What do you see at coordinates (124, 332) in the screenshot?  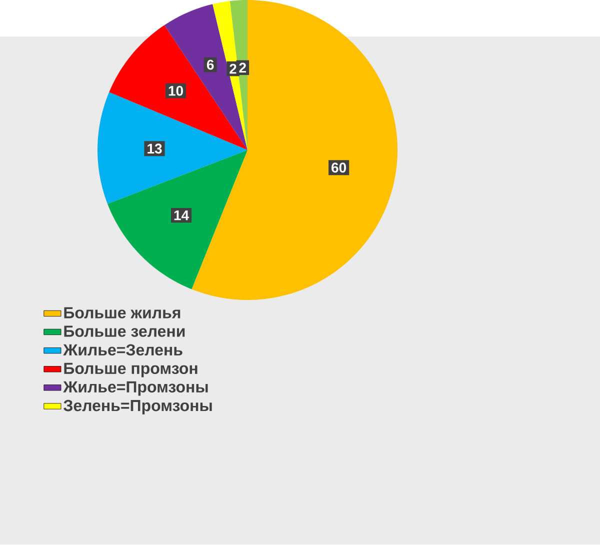 I see `legend-label: Больше зелени` at bounding box center [124, 332].